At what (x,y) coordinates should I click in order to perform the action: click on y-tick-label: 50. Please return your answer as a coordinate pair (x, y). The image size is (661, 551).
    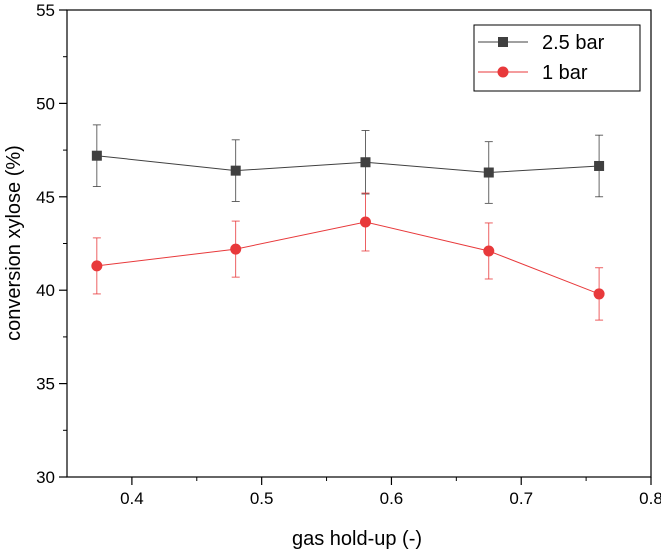
    Looking at the image, I should click on (45, 103).